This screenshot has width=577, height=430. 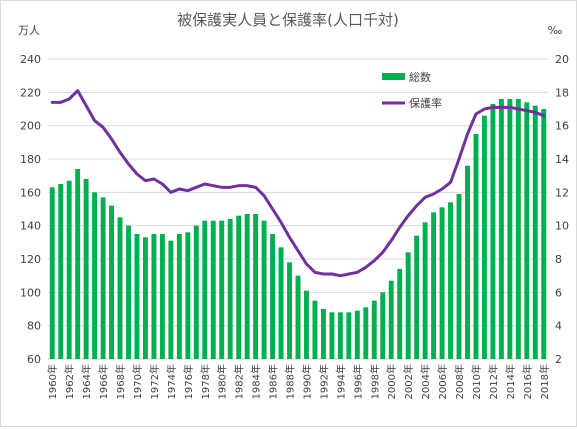 I want to click on right-tick-label: 6, so click(x=558, y=292).